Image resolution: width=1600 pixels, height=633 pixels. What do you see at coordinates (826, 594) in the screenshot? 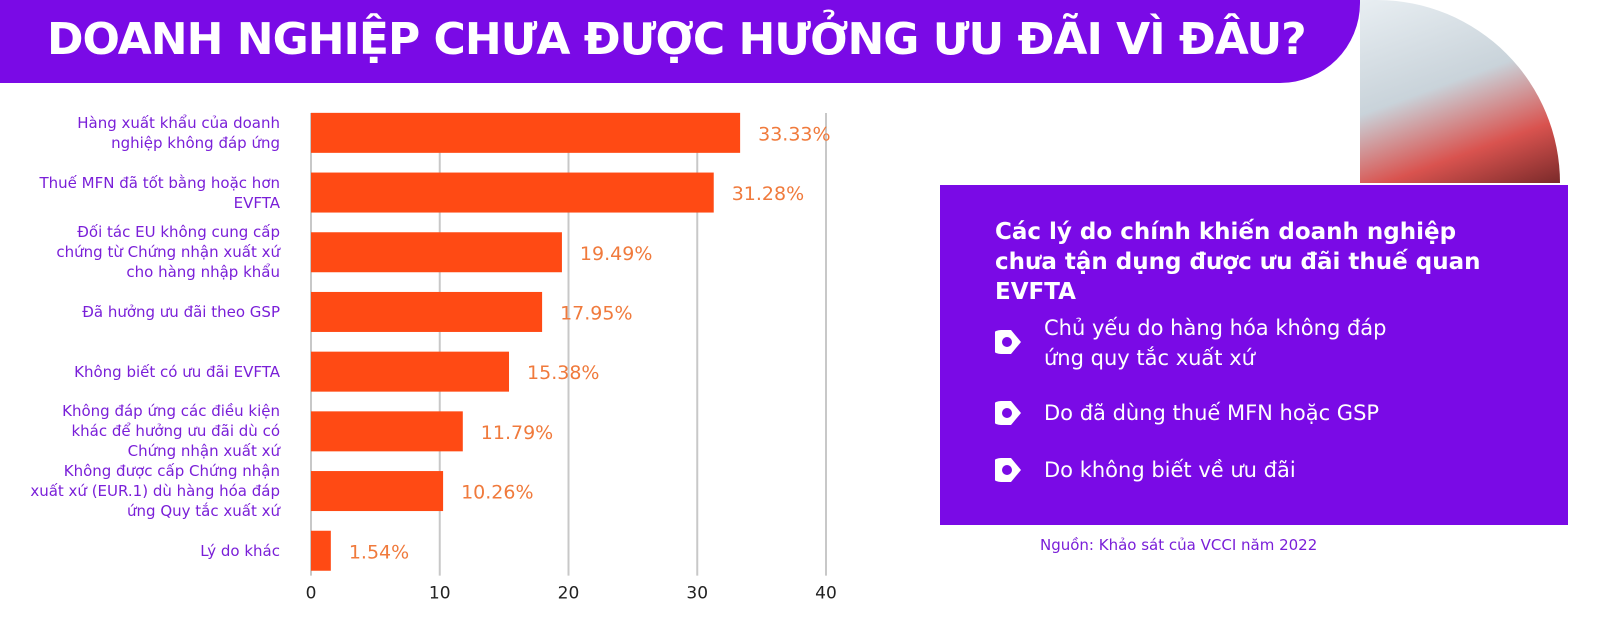
I see `x-tick-label: 40` at bounding box center [826, 594].